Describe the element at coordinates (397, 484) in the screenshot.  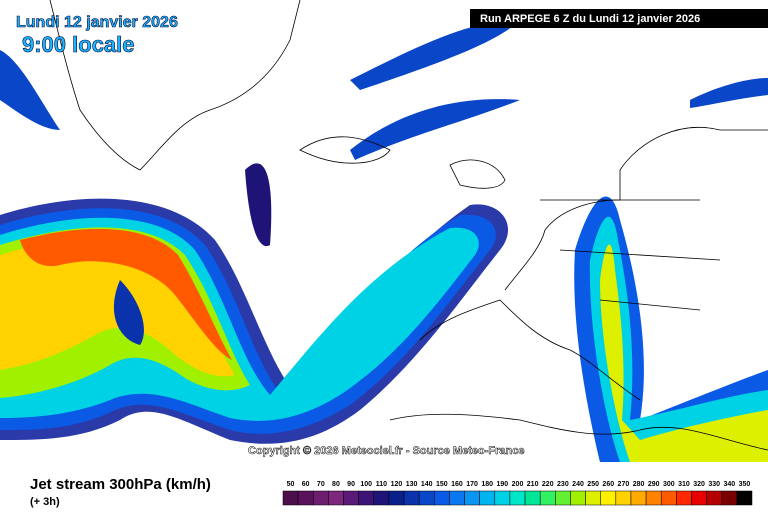
I see `legend-label: 120` at that location.